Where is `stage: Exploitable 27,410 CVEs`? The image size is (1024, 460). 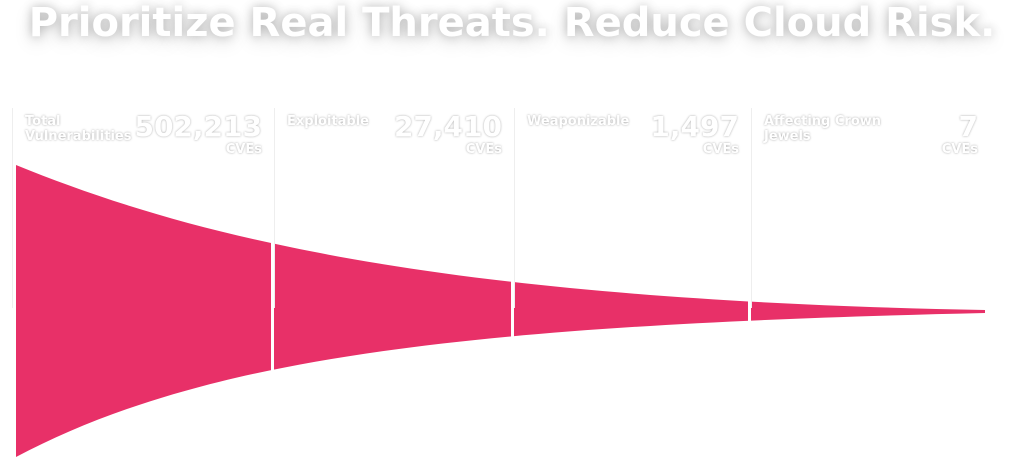
stage: Exploitable 27,410 CVEs is located at coordinates (393, 208).